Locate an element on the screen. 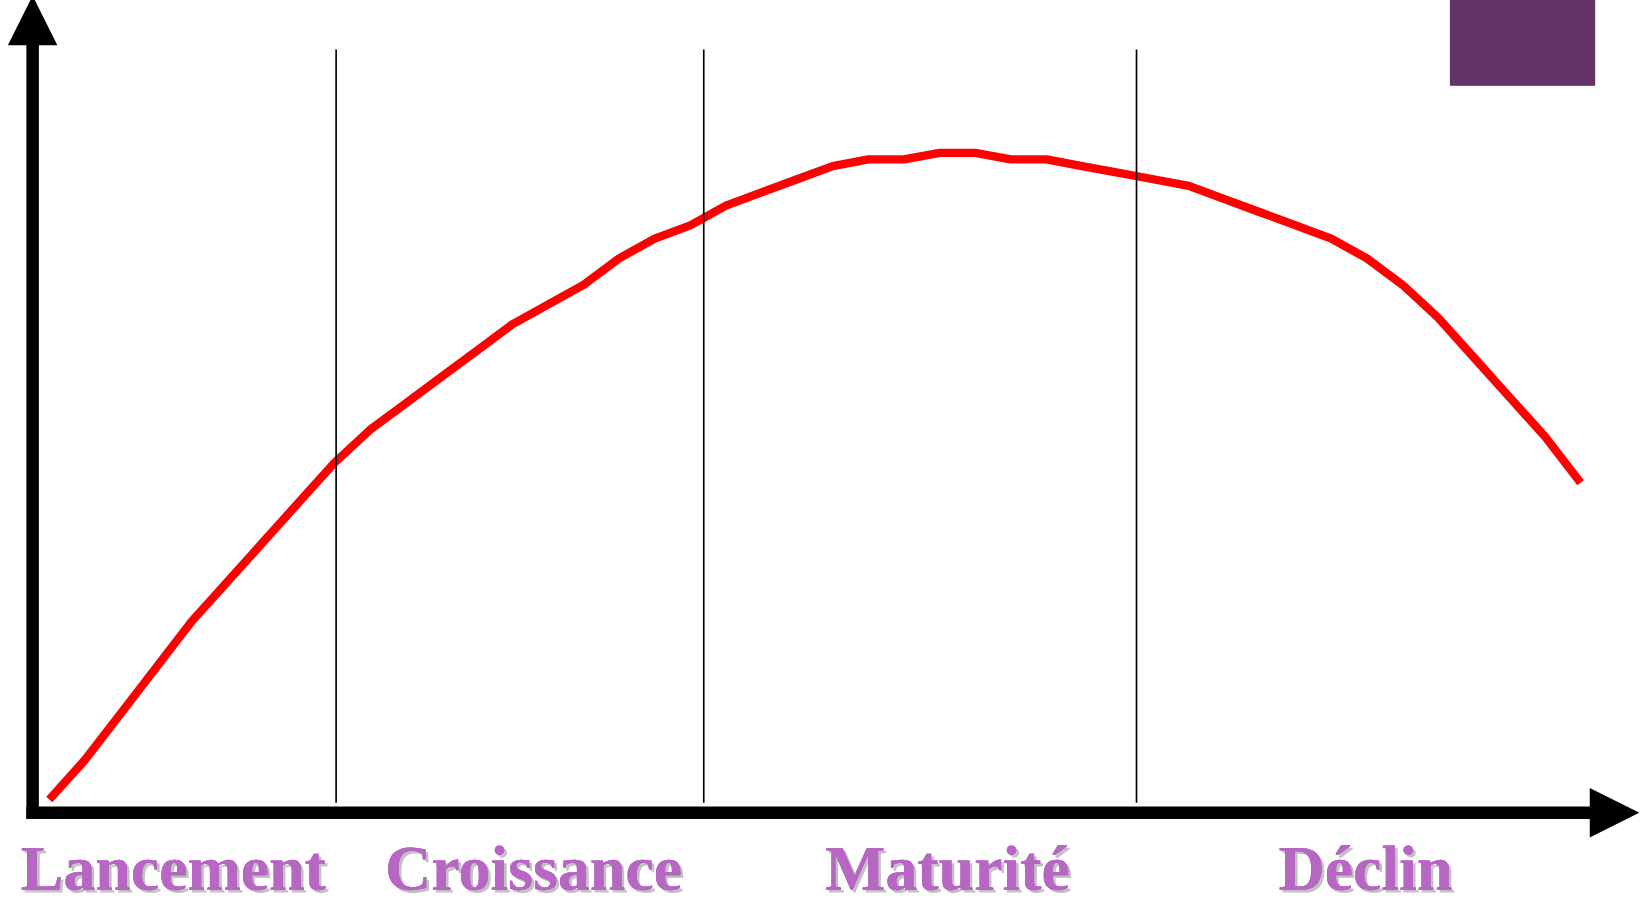 This screenshot has width=1647, height=908. text: Déclin is located at coordinates (1367, 869).